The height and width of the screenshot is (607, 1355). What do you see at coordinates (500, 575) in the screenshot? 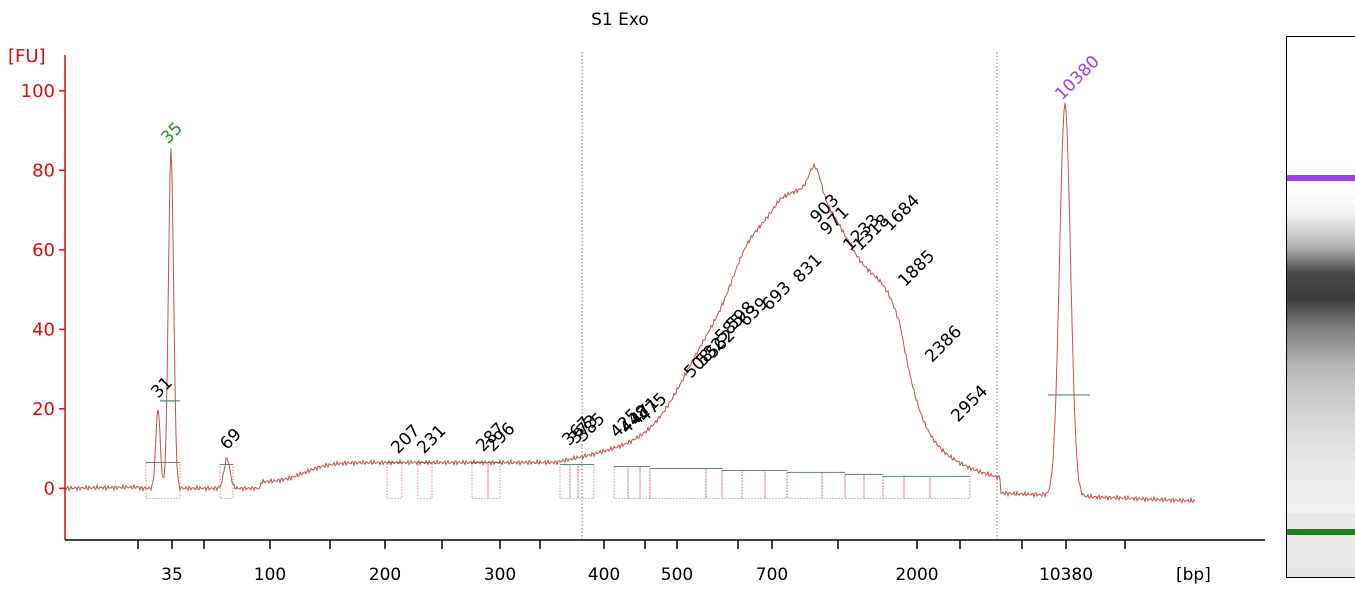
I see `x-tick-label: 300` at bounding box center [500, 575].